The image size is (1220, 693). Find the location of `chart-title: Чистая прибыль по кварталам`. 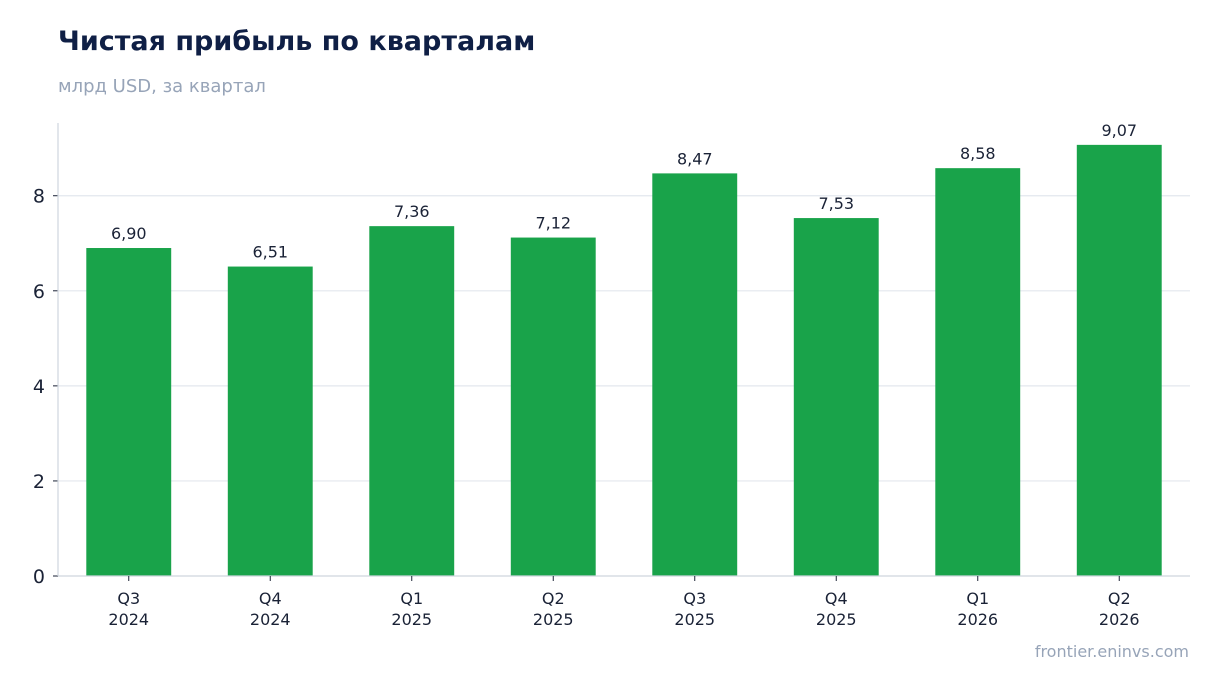

chart-title: Чистая прибыль по кварталам is located at coordinates (297, 41).